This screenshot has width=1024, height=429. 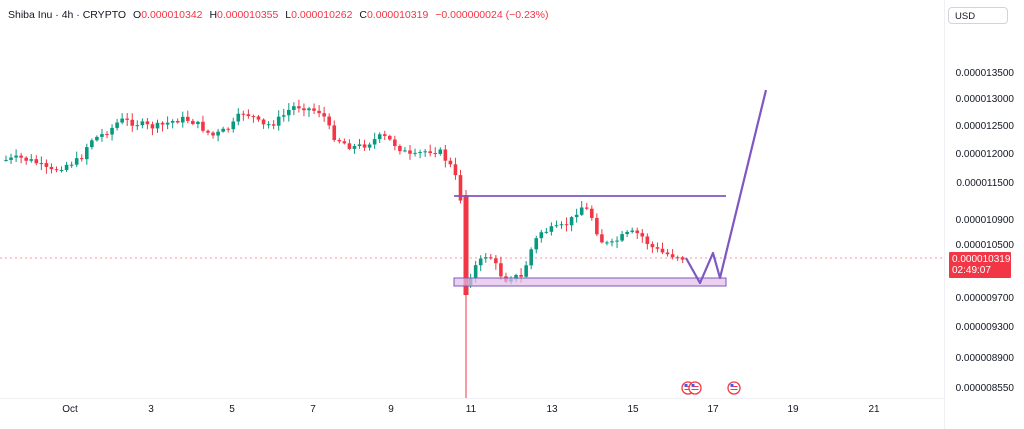 What do you see at coordinates (472, 398) in the screenshot?
I see `time-axis-separator` at bounding box center [472, 398].